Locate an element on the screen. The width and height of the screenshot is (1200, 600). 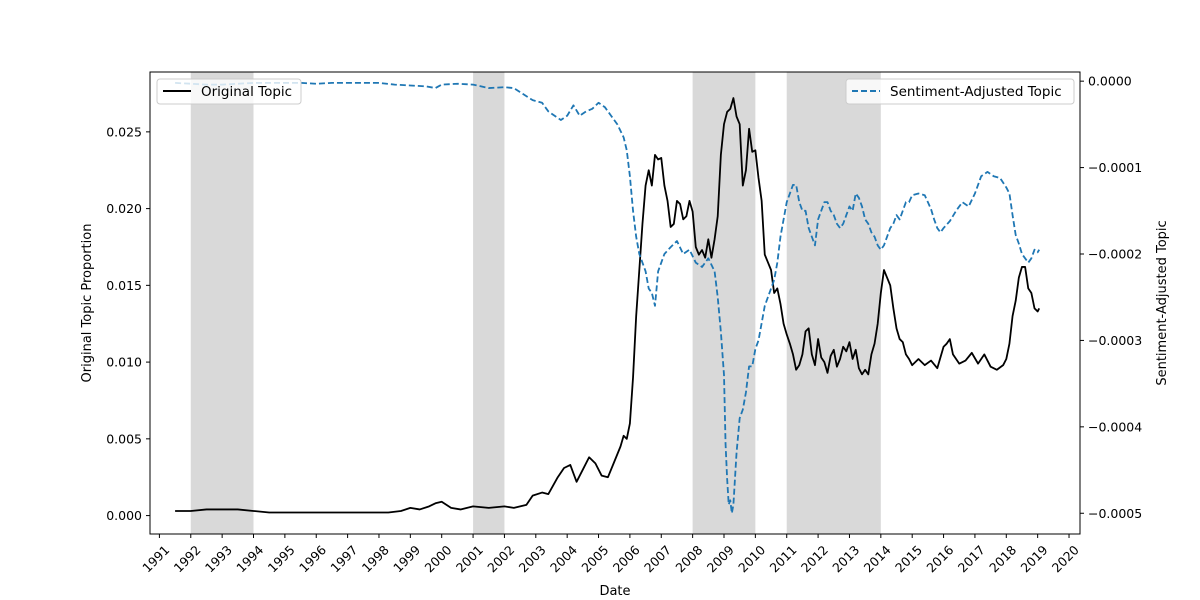
legend-left-box is located at coordinates (229, 91).